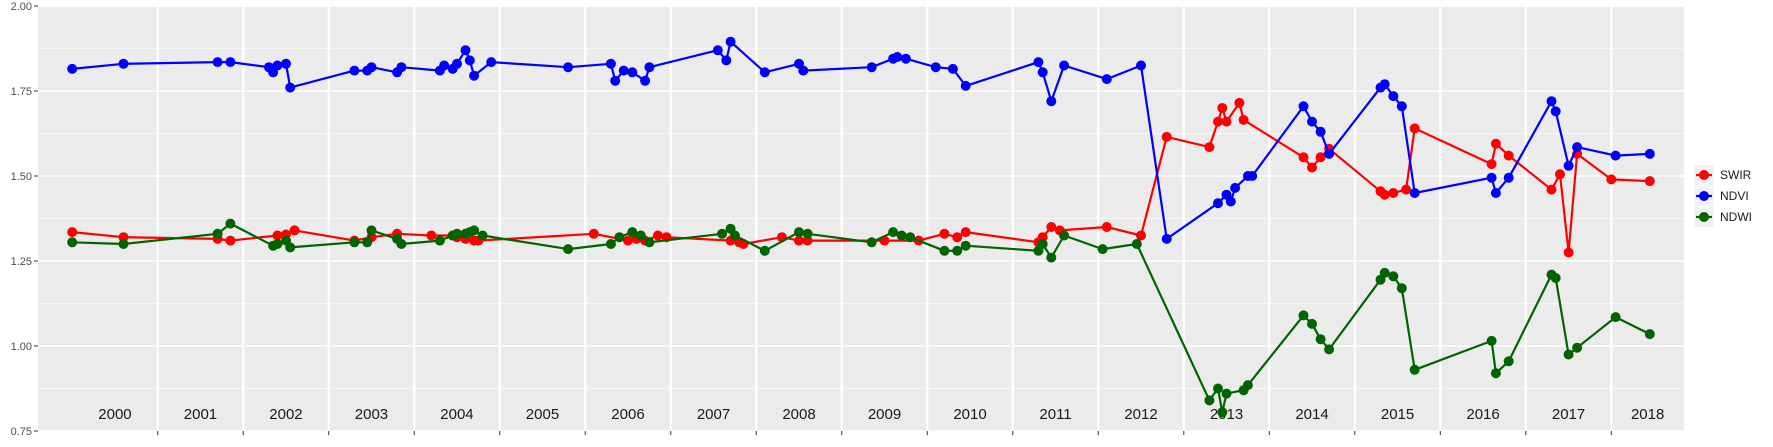 This screenshot has height=447, width=1773. What do you see at coordinates (1704, 175) in the screenshot?
I see `legend-key-point` at bounding box center [1704, 175].